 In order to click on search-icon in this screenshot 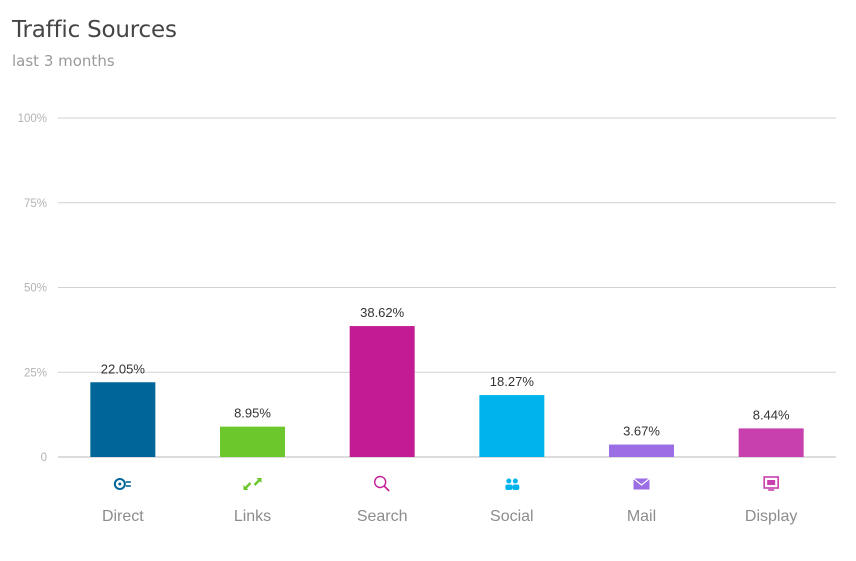, I will do `click(381, 483)`.